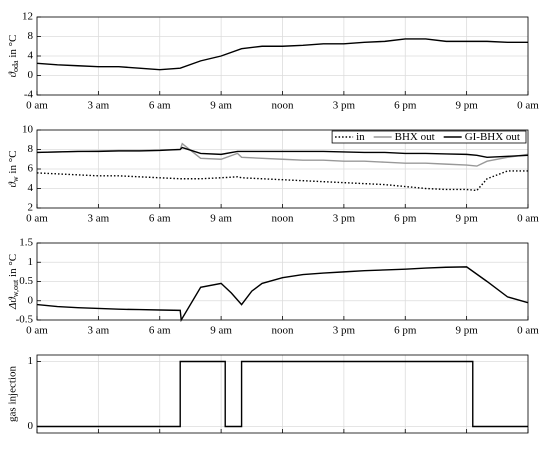  What do you see at coordinates (360, 137) in the screenshot?
I see `legend-label: in` at bounding box center [360, 137].